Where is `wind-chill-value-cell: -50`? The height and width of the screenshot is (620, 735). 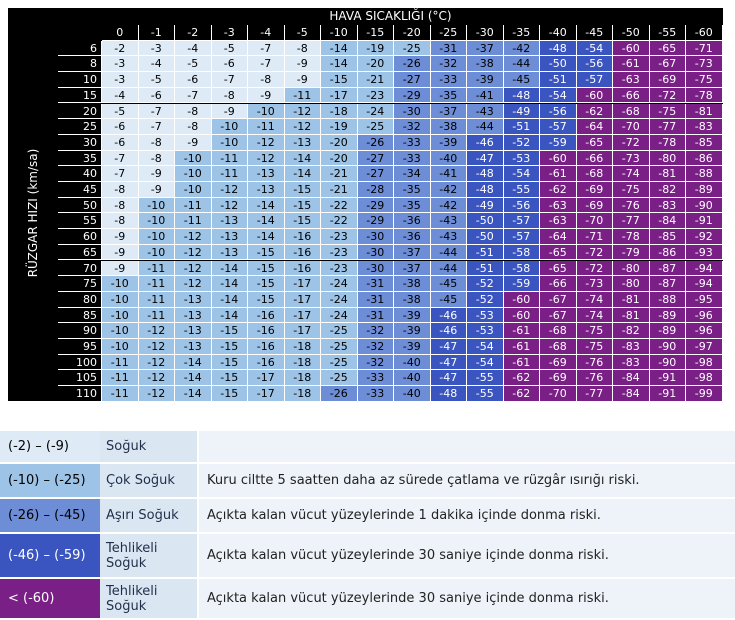
wind-chill-value-cell: -50 is located at coordinates (485, 237).